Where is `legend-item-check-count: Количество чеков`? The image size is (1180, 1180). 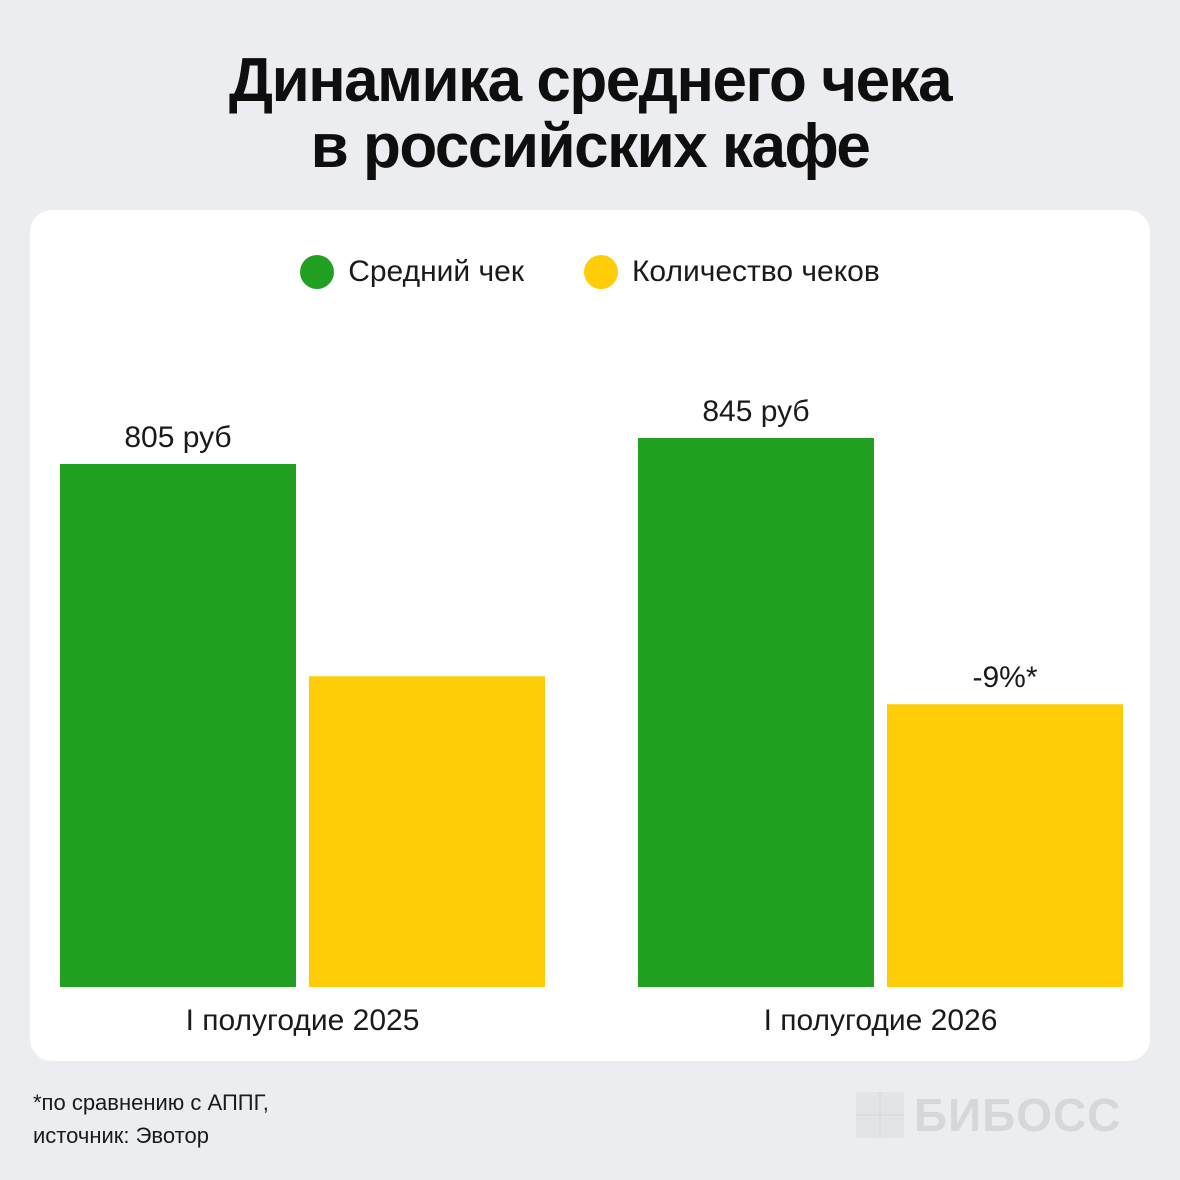 legend-item-check-count: Количество чеков is located at coordinates (731, 272).